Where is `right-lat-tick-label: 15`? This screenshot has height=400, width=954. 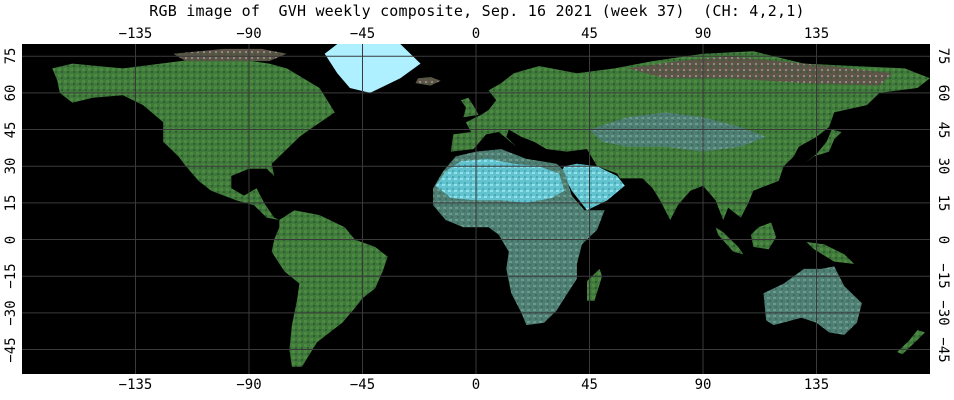
right-lat-tick-label: 15 is located at coordinates (943, 203).